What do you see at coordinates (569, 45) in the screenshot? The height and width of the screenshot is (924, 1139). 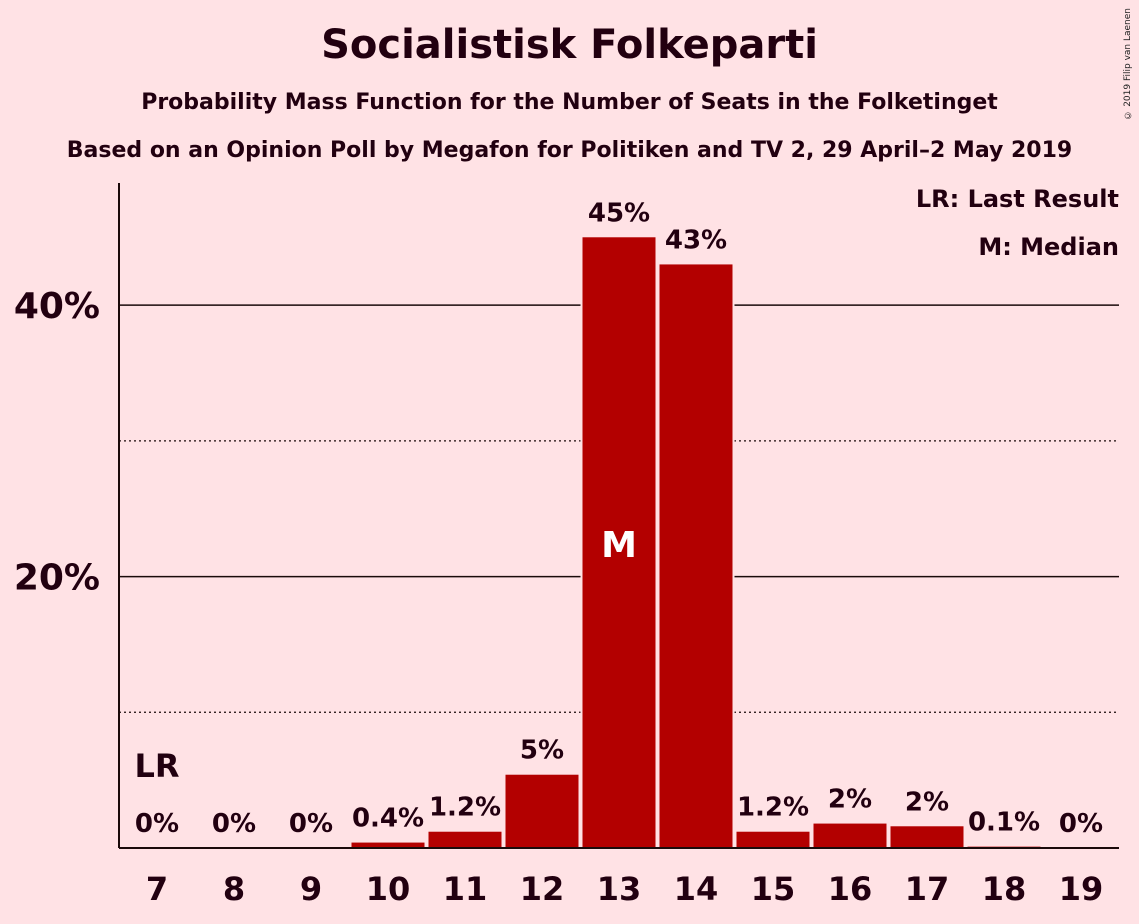 I see `chart-title: Socialistisk Folkeparti` at bounding box center [569, 45].